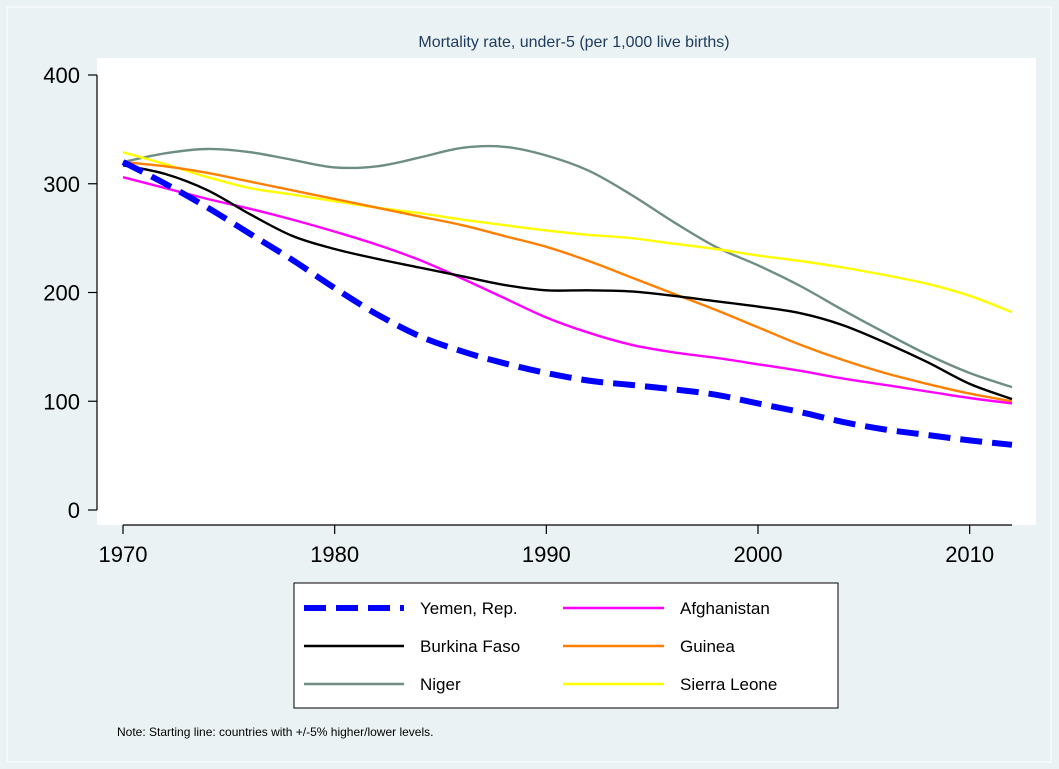  Describe the element at coordinates (61, 184) in the screenshot. I see `y-tick-label: 300` at that location.